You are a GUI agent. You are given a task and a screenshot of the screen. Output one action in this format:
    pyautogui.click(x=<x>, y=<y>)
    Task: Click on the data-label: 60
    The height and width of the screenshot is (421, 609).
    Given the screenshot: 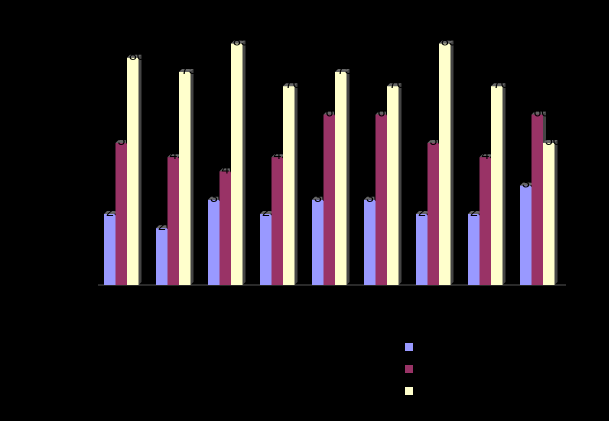 What is the action you would take?
    pyautogui.click(x=541, y=112)
    